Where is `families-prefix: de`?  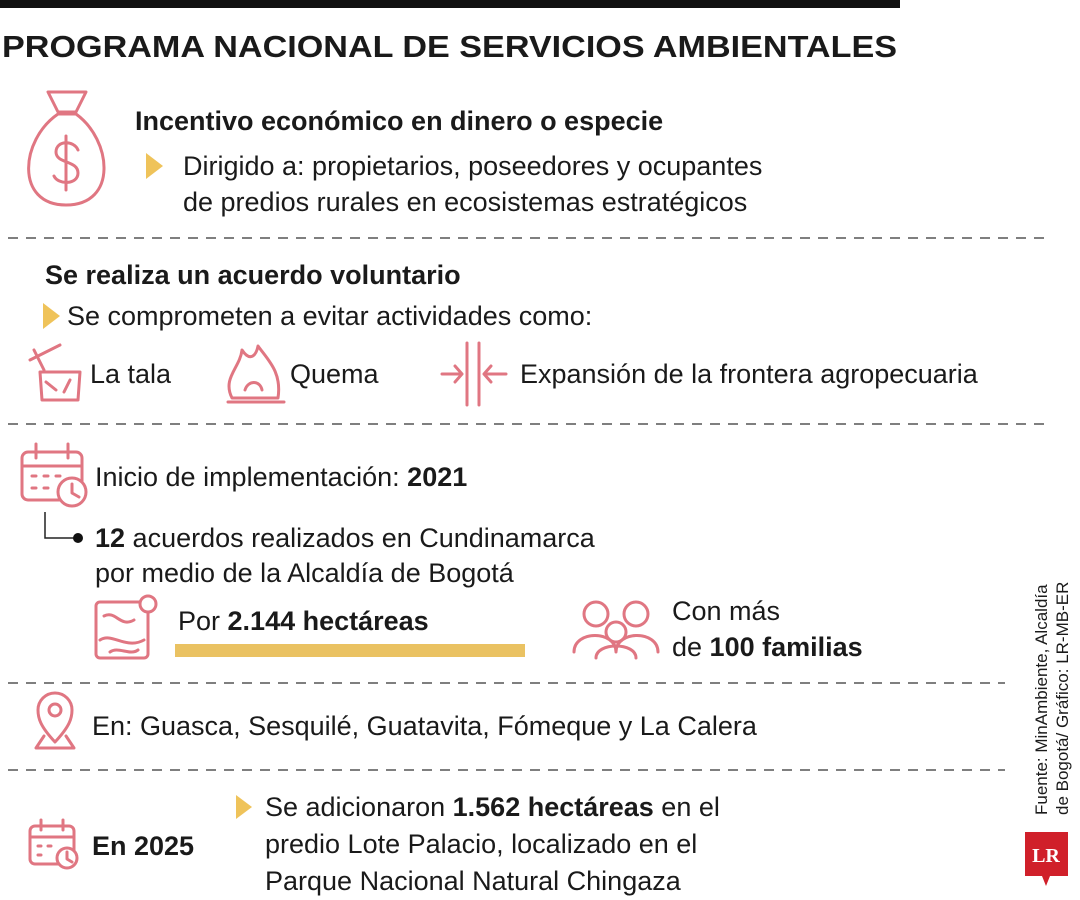 families-prefix: de is located at coordinates (691, 647).